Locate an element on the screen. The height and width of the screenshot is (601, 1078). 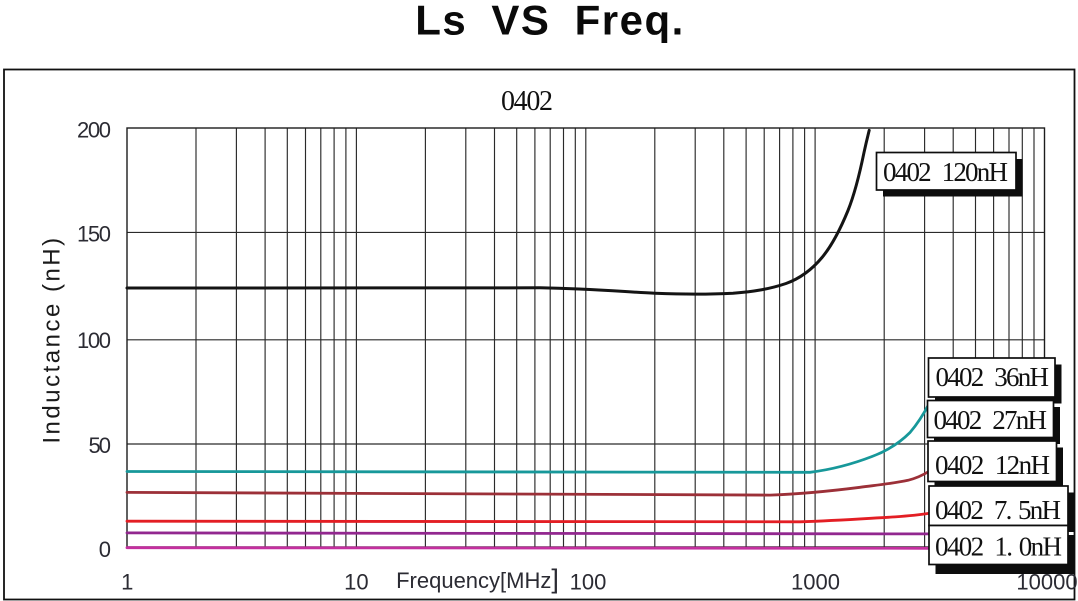
svg-text: 0402 7. 5nH is located at coordinates (998, 510).